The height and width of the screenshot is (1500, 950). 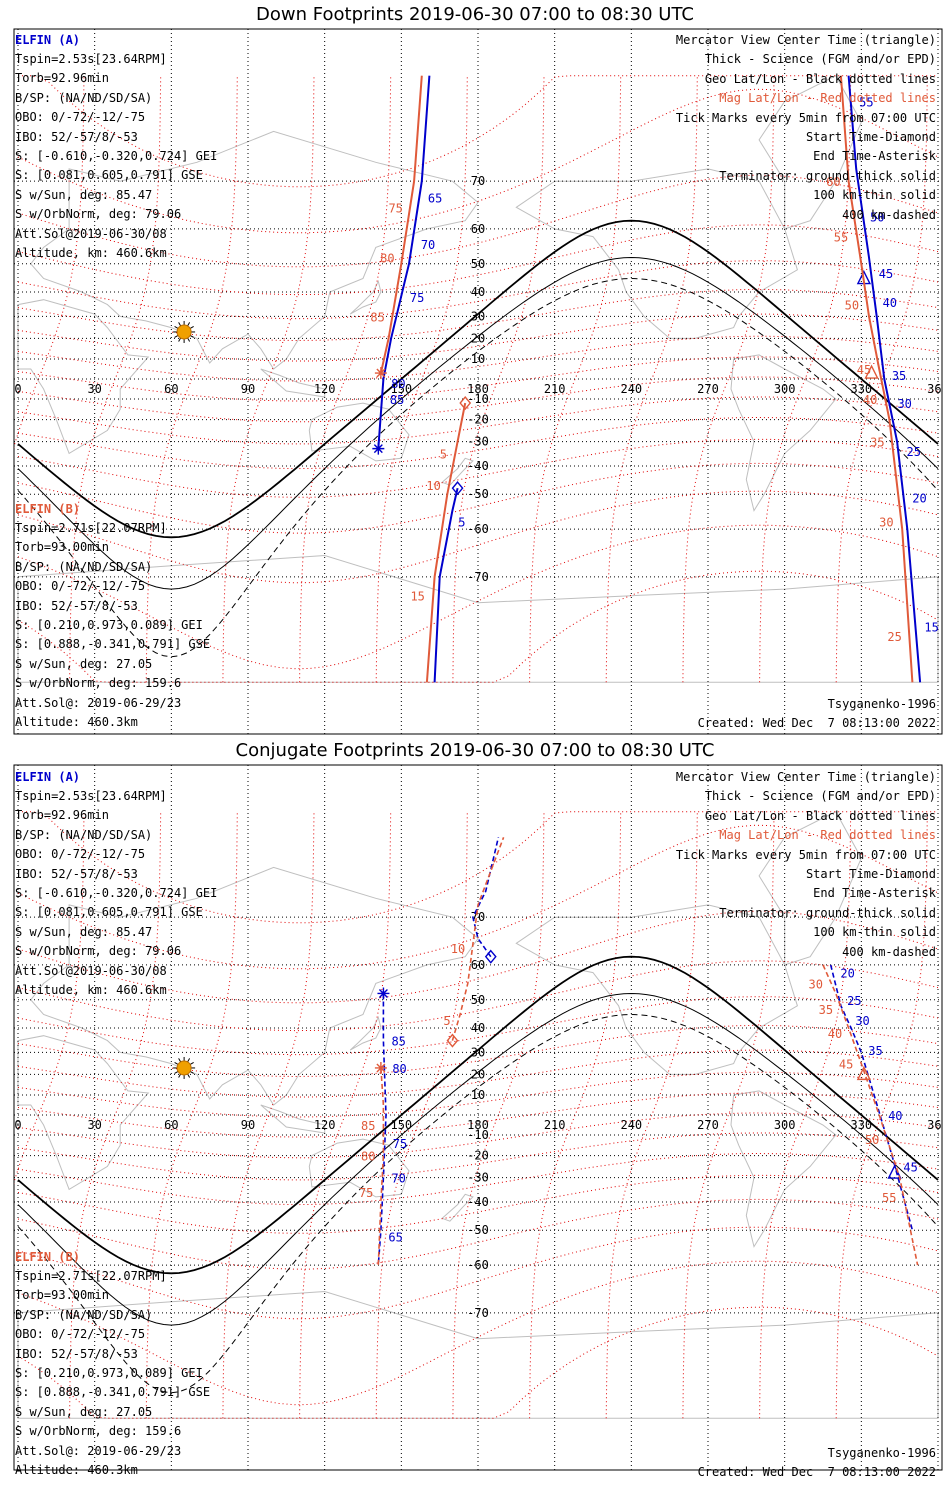 What do you see at coordinates (380, 1067) in the screenshot?
I see `end-asterisk-marker` at bounding box center [380, 1067].